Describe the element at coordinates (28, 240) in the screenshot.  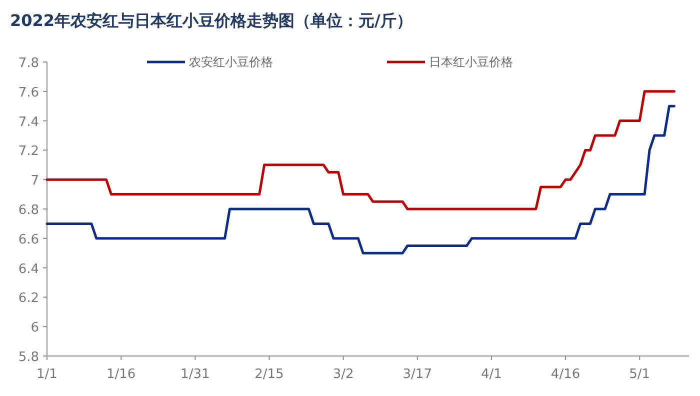
I see `y-tick-label: 6.6` at that location.